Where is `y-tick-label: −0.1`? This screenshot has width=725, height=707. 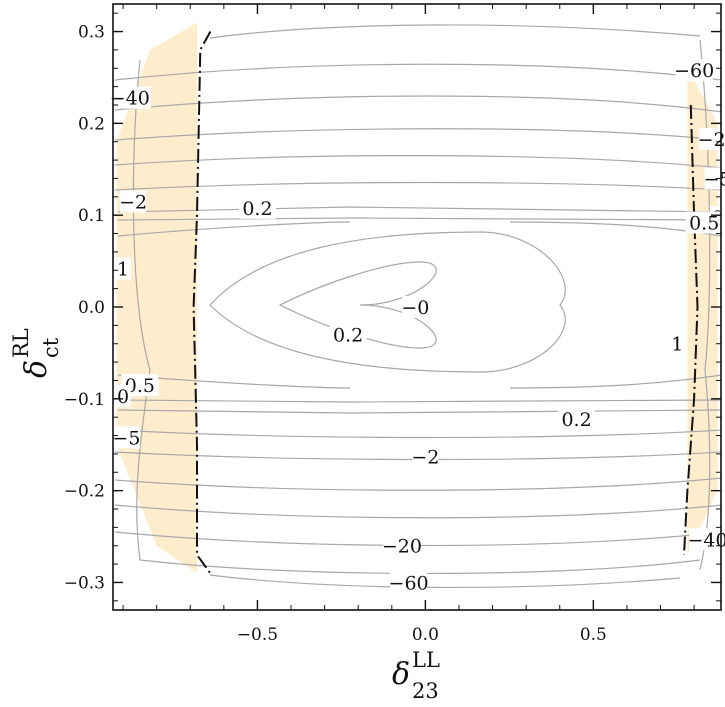
y-tick-label: −0.1 is located at coordinates (84, 400).